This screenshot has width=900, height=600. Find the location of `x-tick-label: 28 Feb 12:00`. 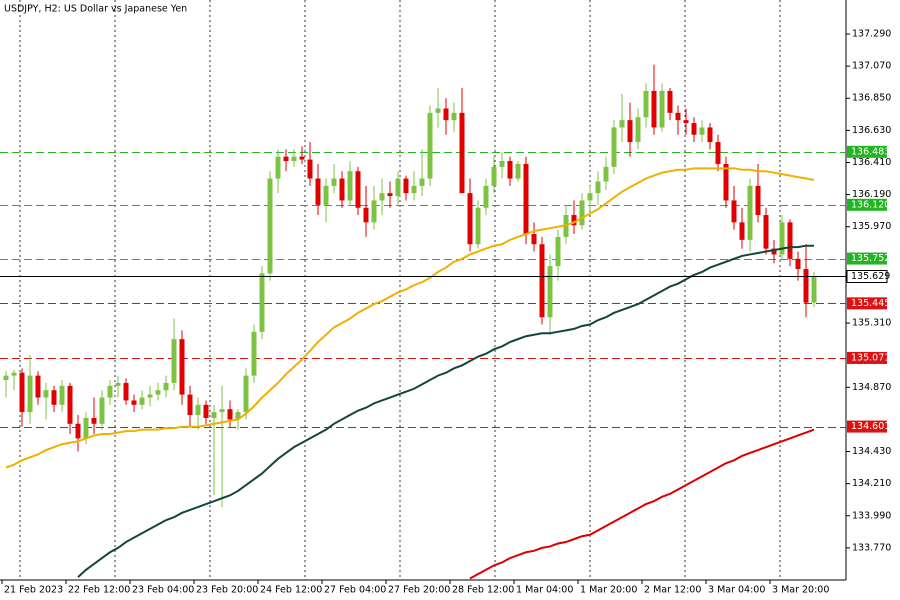

x-tick-label: 28 Feb 12:00 is located at coordinates (483, 590).